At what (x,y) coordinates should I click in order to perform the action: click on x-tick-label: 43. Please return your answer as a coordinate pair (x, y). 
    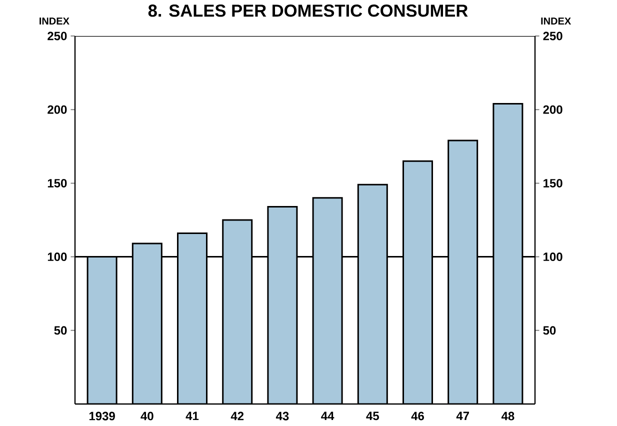
    Looking at the image, I should click on (282, 416).